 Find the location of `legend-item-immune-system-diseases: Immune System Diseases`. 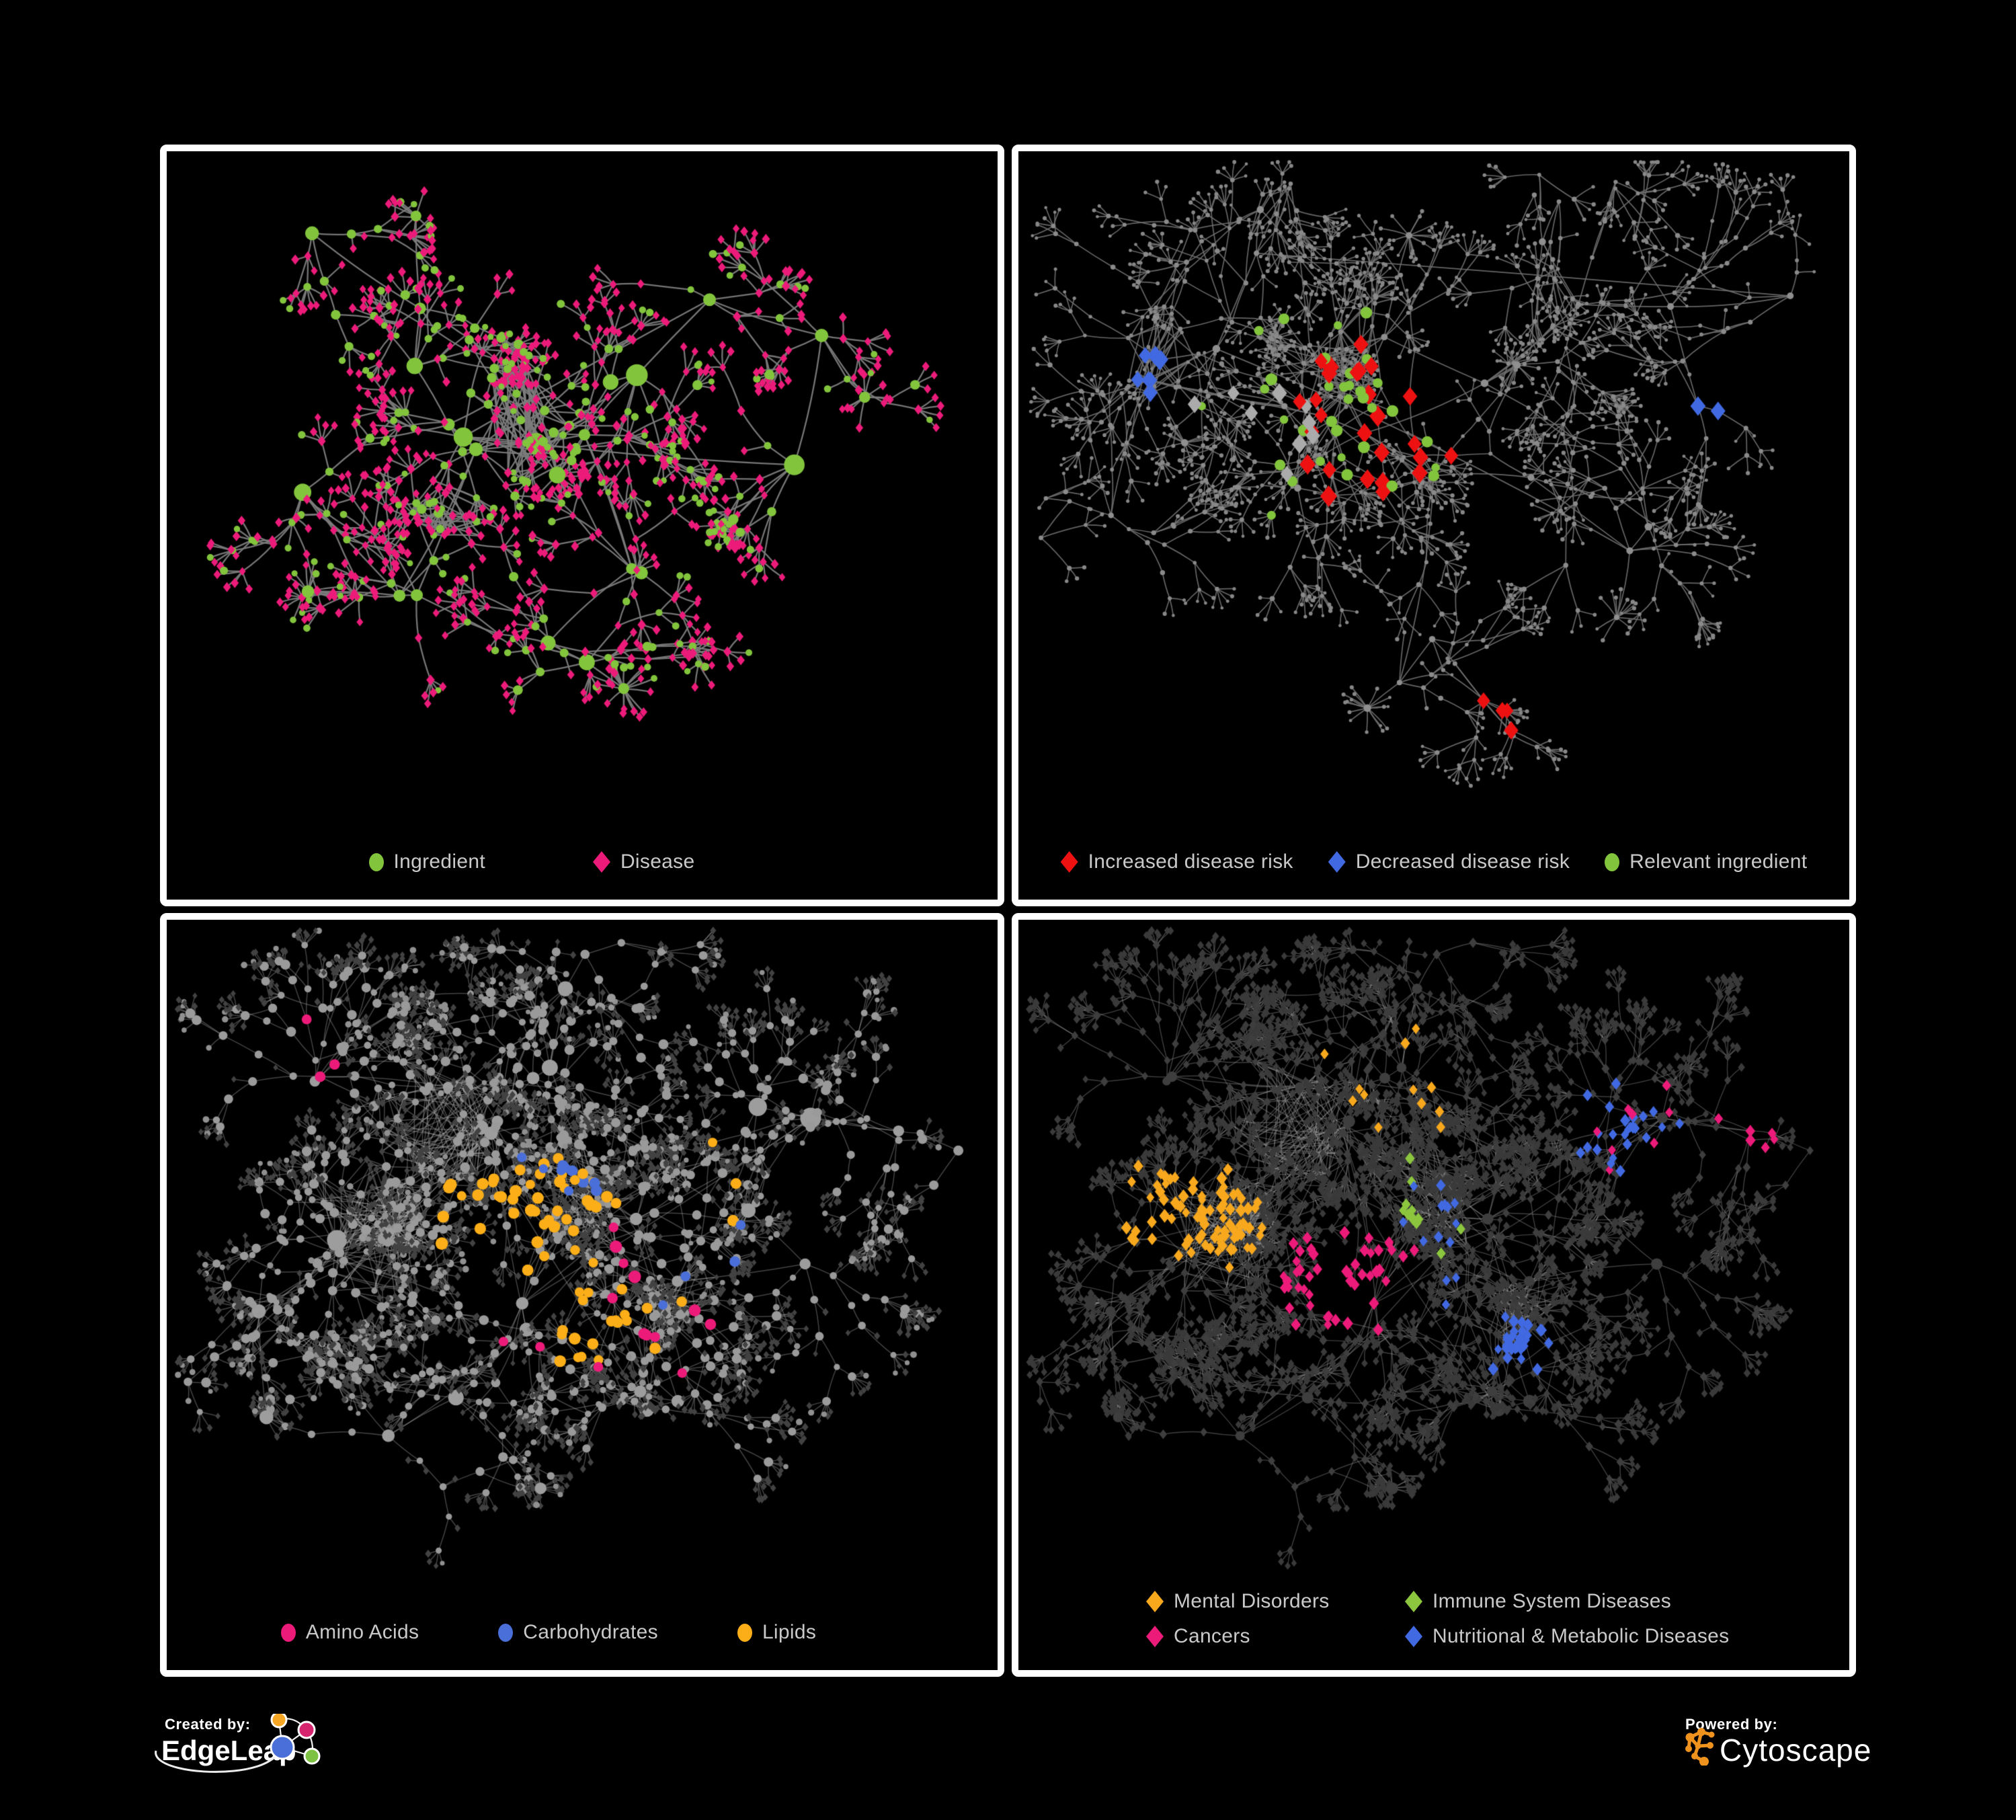

legend-item-immune-system-diseases: Immune System Diseases is located at coordinates (1567, 1601).